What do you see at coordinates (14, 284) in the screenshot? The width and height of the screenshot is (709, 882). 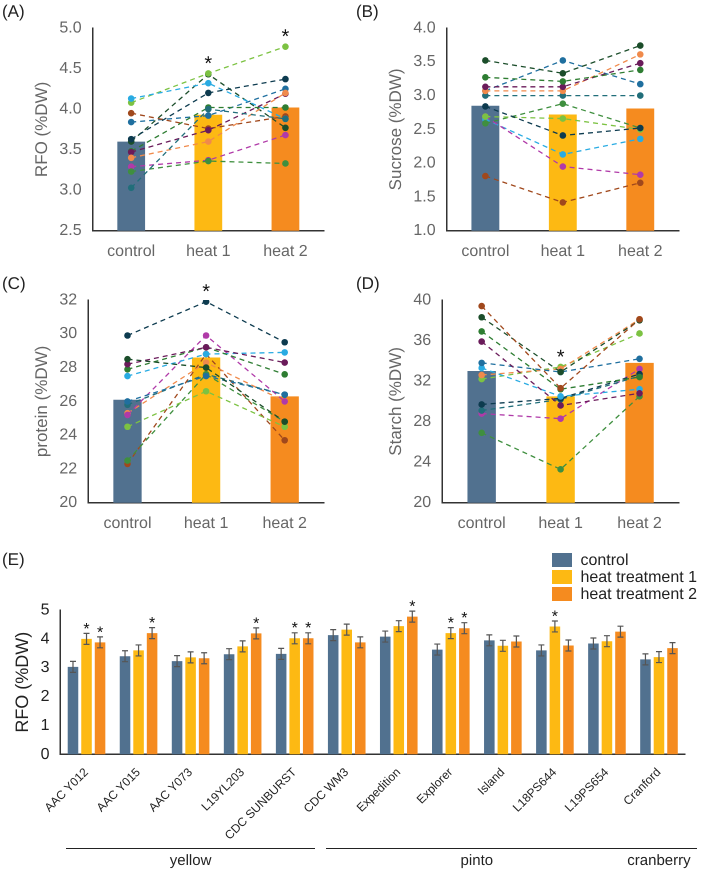 I see `chart-title: (C)` at bounding box center [14, 284].